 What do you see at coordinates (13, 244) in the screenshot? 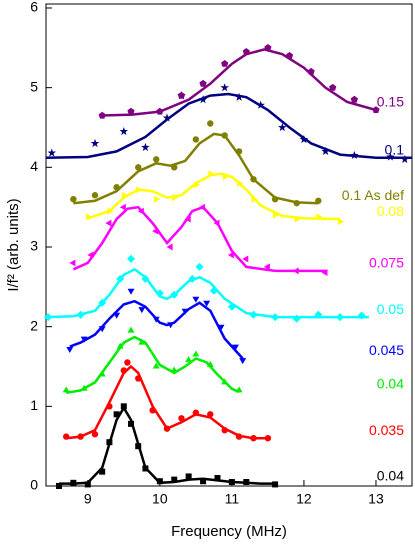
I see `y-axis-label: I/f² (arb. units)` at bounding box center [13, 244].